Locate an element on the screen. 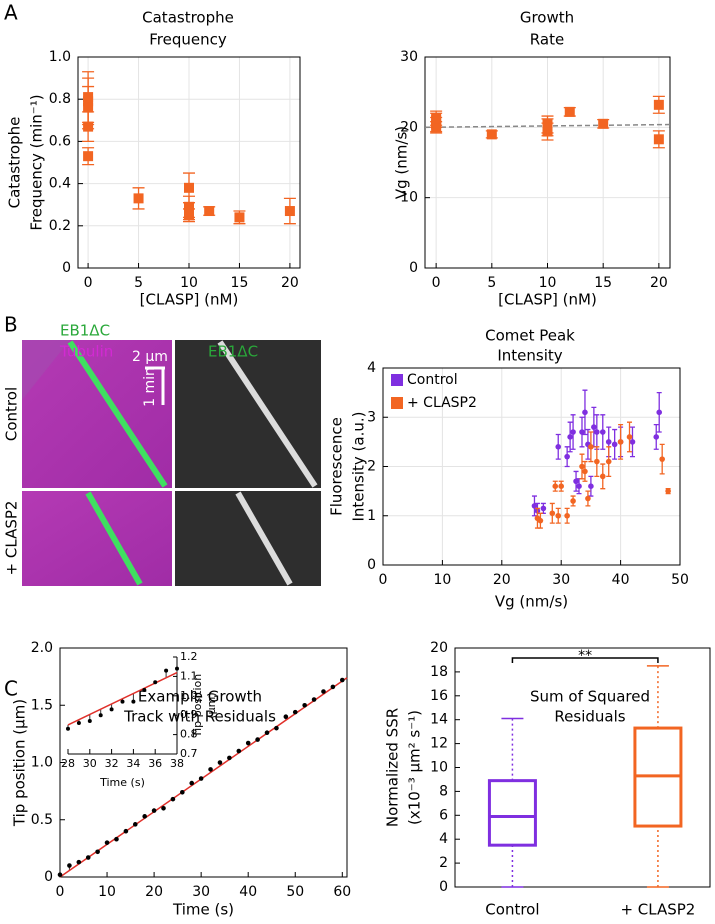  y-tick-label: 0.9 is located at coordinates (189, 714).